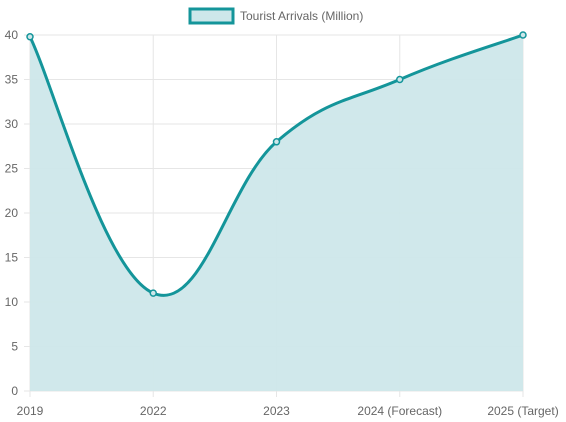  Describe the element at coordinates (276, 411) in the screenshot. I see `x-tick-label: 2023` at that location.